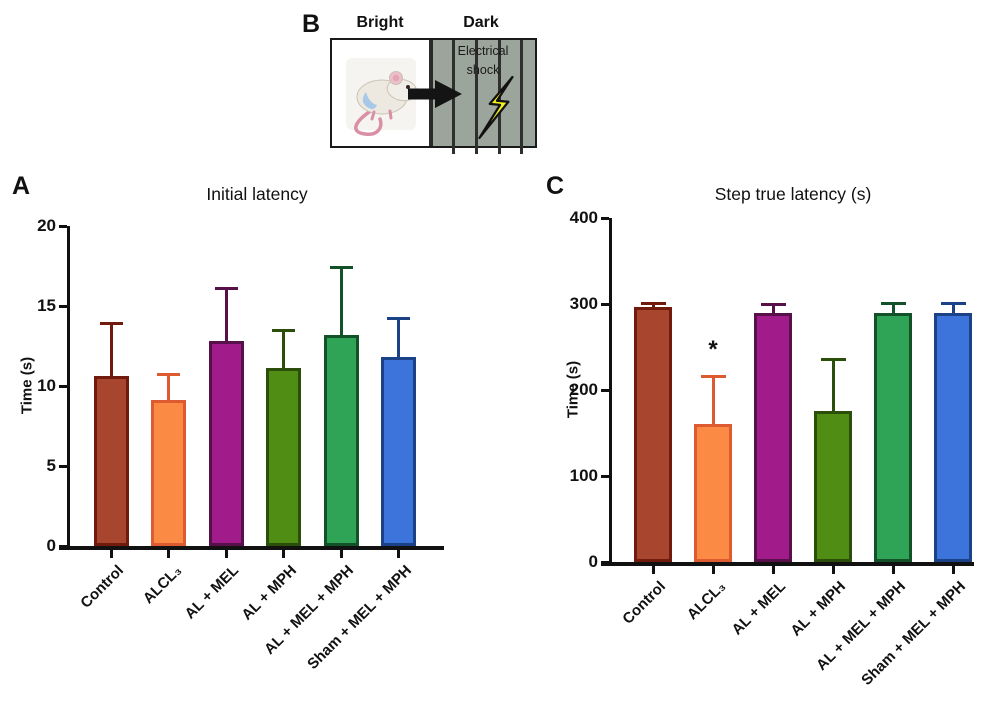 The width and height of the screenshot is (1000, 717). I want to click on y-tick-label: 200, so click(583, 389).